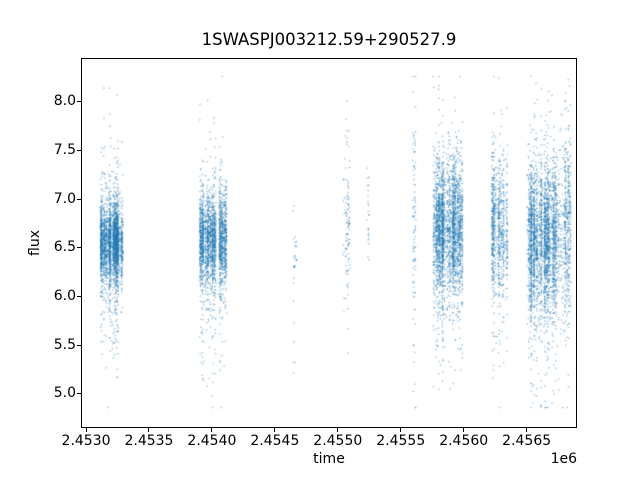 This screenshot has height=480, width=640. Describe the element at coordinates (338, 441) in the screenshot. I see `x-tick-label: 2.4550` at that location.